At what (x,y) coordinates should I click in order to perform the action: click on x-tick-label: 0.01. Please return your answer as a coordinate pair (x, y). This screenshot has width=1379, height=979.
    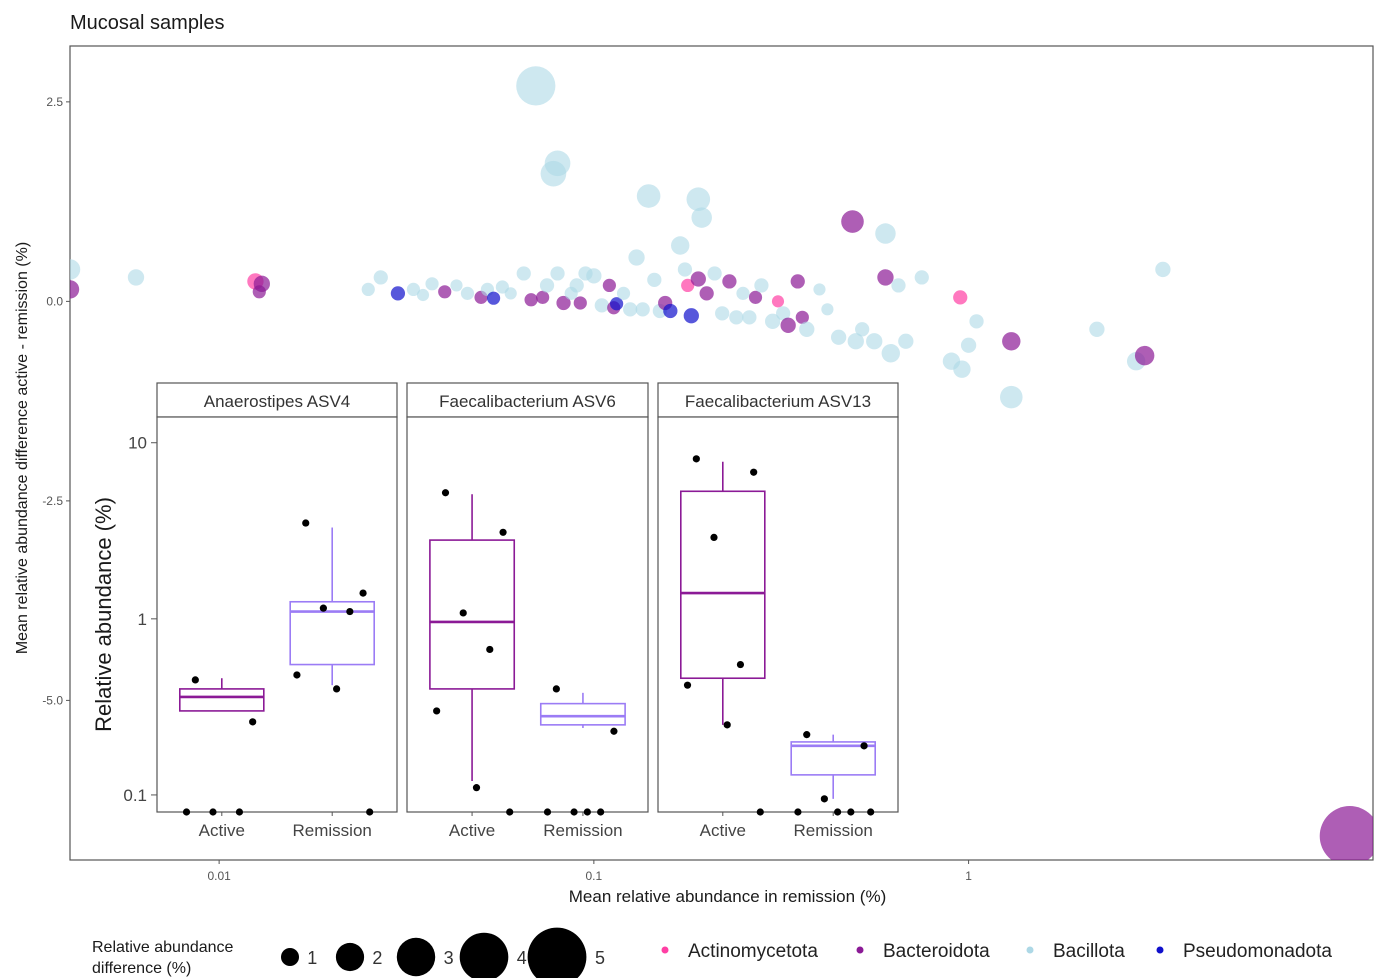
    Looking at the image, I should click on (219, 876).